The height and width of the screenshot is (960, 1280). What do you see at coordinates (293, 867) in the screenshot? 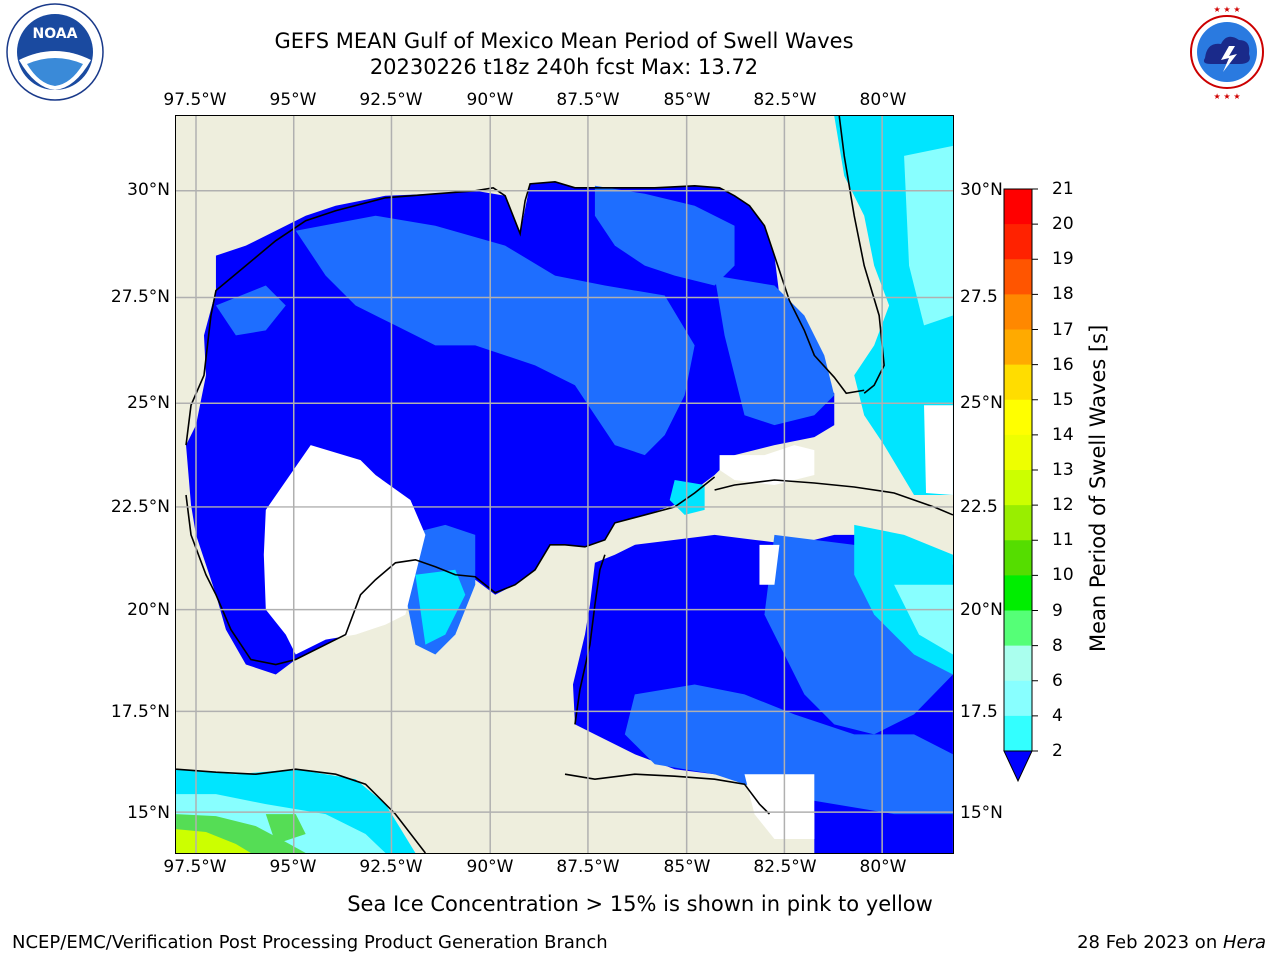
I see `lon-tick-bottom-1: 95°W` at bounding box center [293, 867].